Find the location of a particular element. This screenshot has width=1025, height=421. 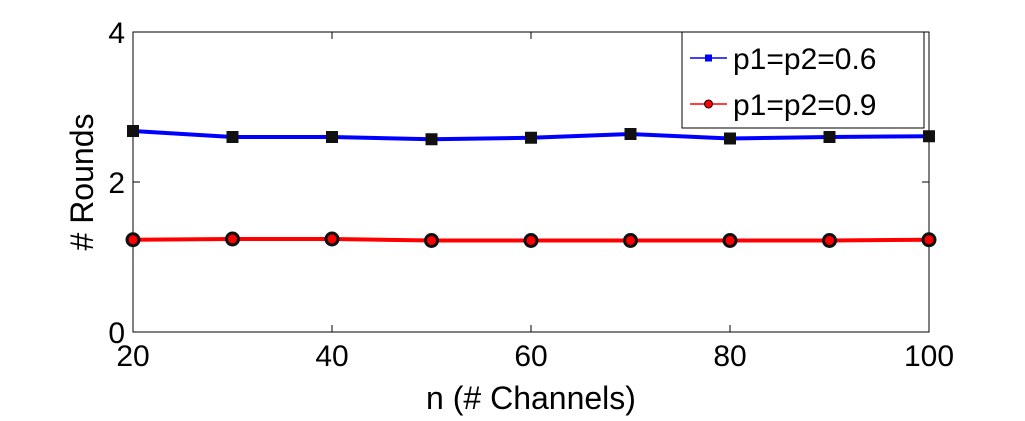

x-tick-label: 20 is located at coordinates (132, 356).